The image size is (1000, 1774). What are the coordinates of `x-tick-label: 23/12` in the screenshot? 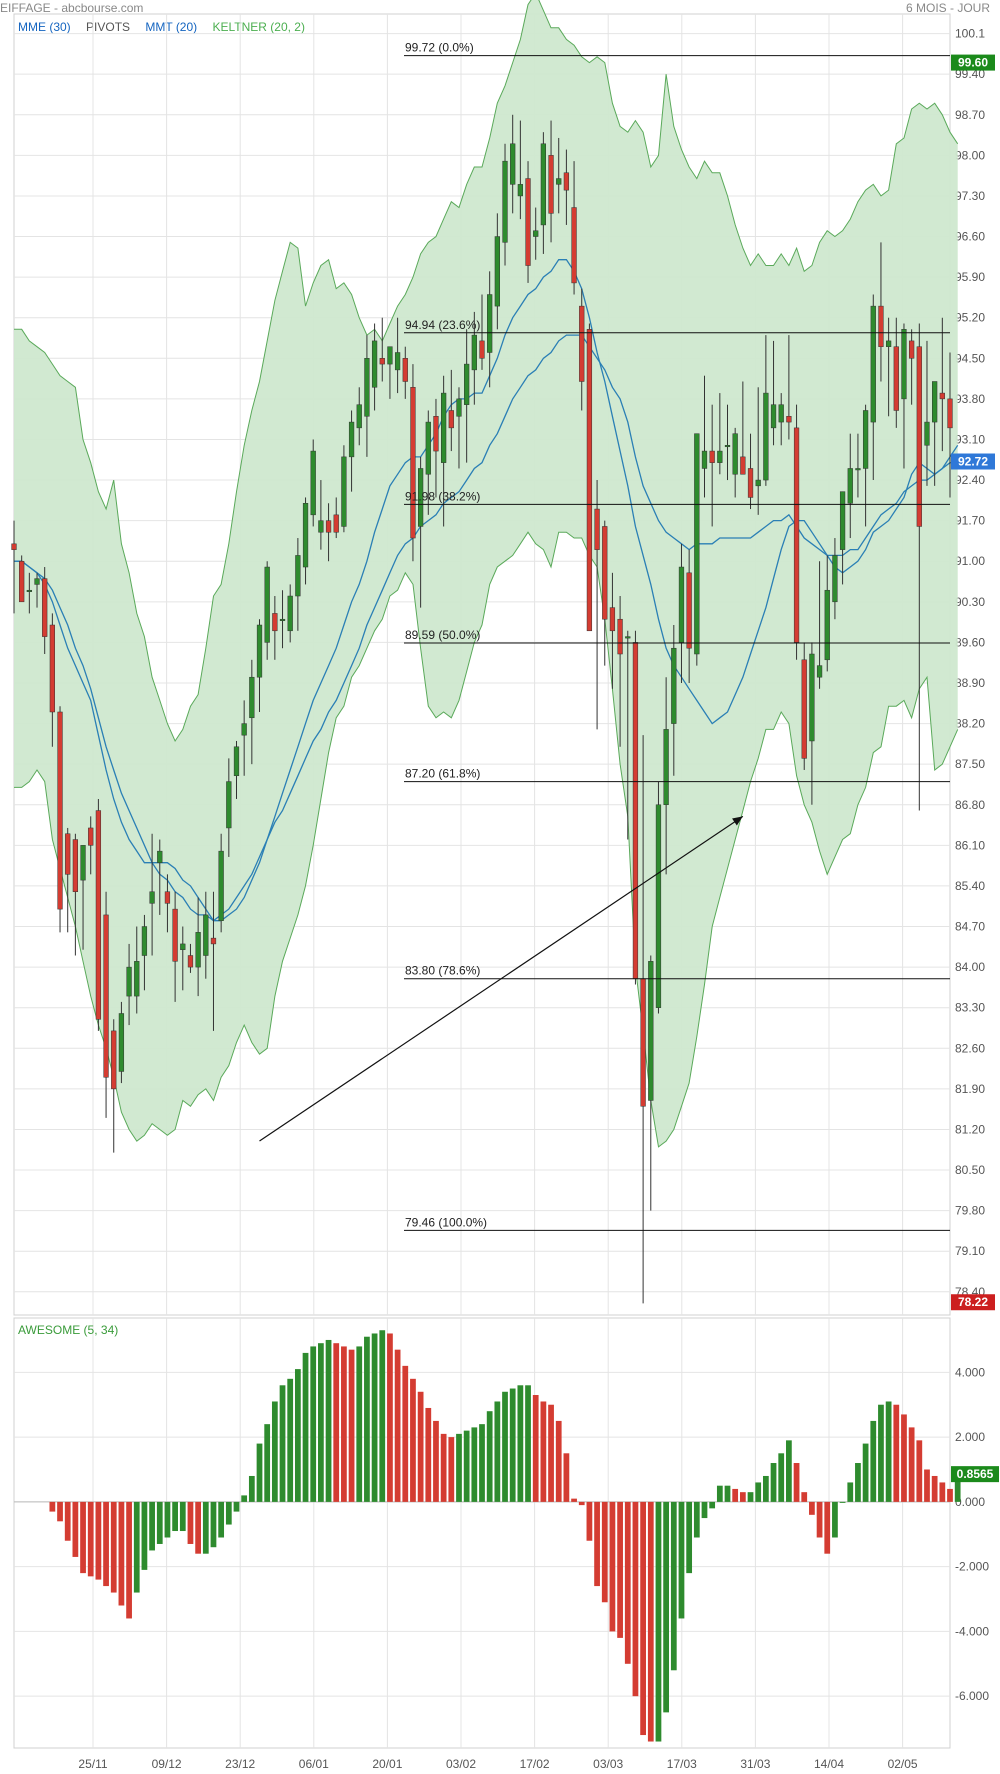 It's located at (240, 1764).